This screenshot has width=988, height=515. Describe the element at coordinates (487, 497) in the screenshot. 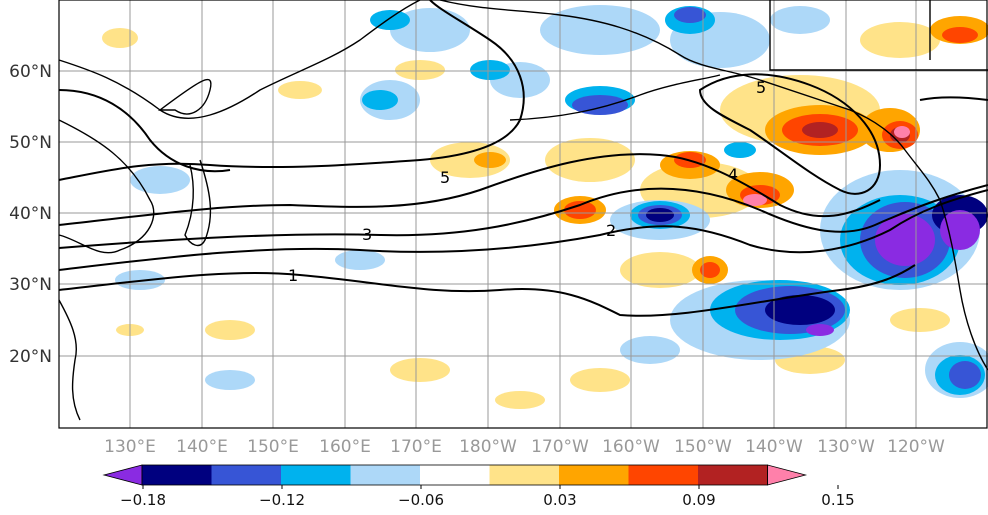

I see `colorbar-ticks: −0.18 −0.12 −0.06 0.03 0.09 0.15` at that location.